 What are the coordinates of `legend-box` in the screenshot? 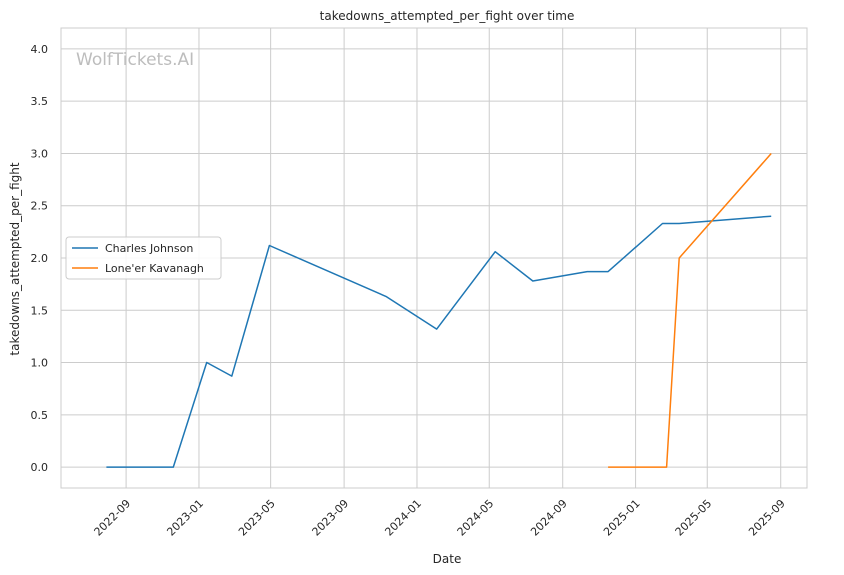 It's located at (143, 258).